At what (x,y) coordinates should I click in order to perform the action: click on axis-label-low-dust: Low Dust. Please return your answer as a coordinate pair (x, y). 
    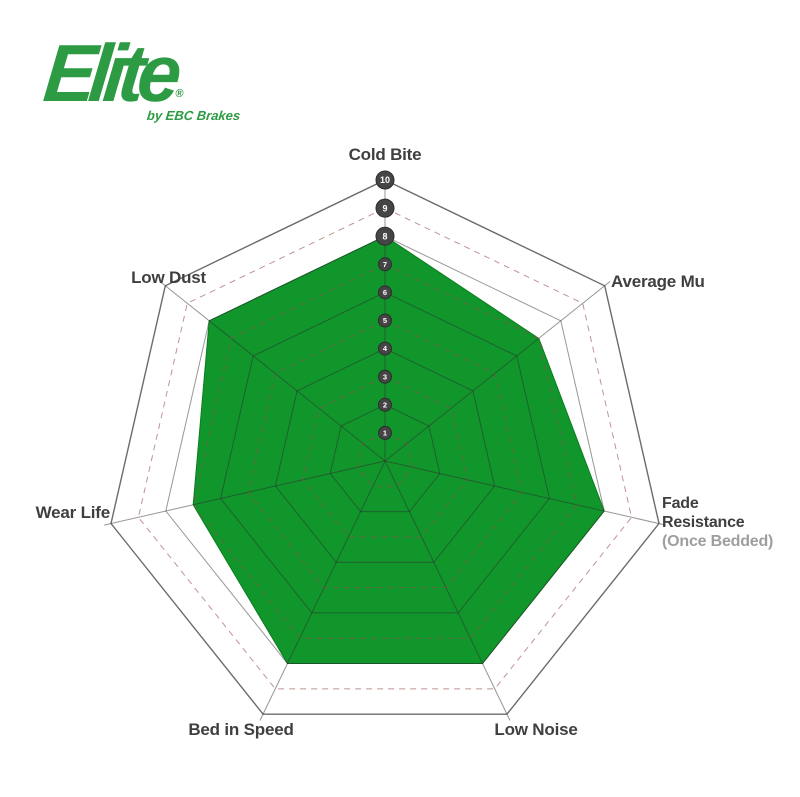
    Looking at the image, I should click on (168, 277).